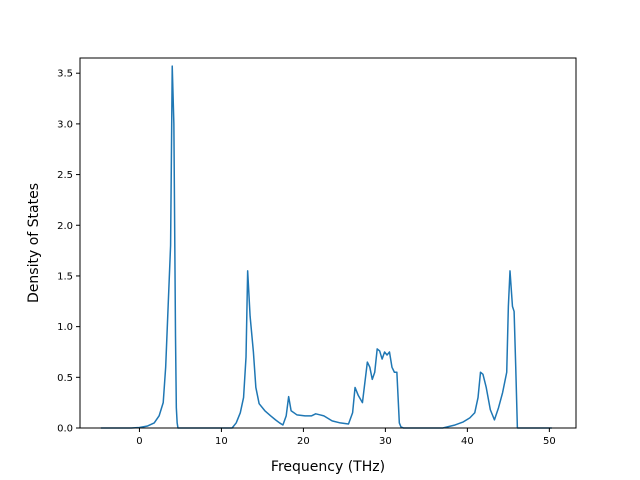 The width and height of the screenshot is (640, 480). I want to click on y-tick-label: 2.5, so click(65, 175).